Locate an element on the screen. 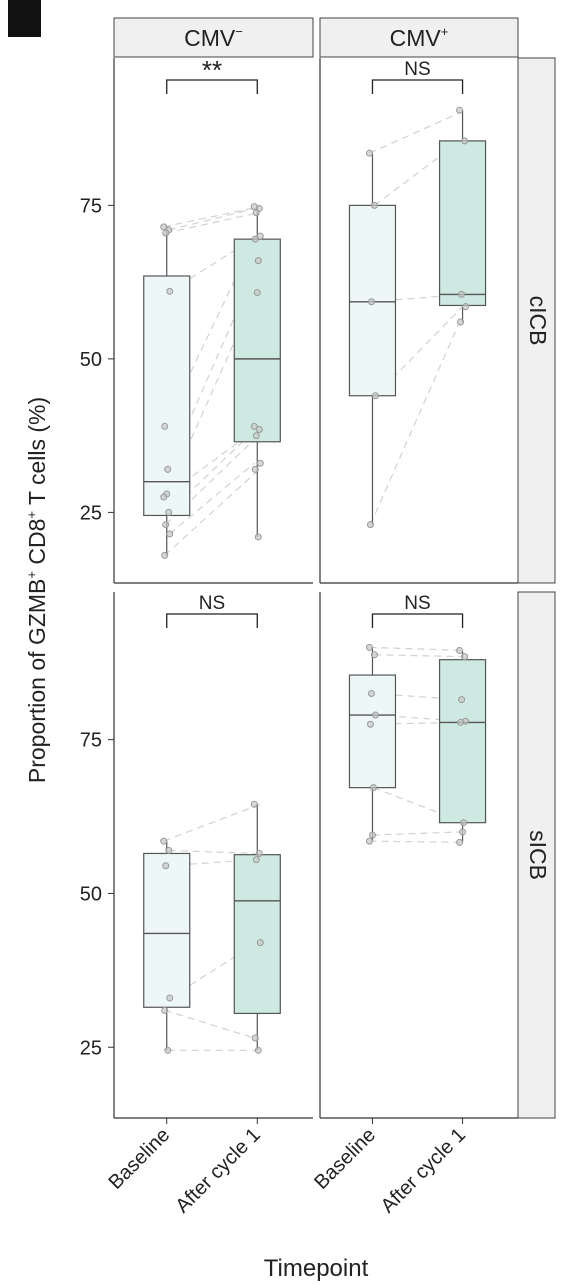 The height and width of the screenshot is (1284, 566). y-axis-title: Proportion of GZMB+ CD8+ T cells (%) is located at coordinates (37, 590).